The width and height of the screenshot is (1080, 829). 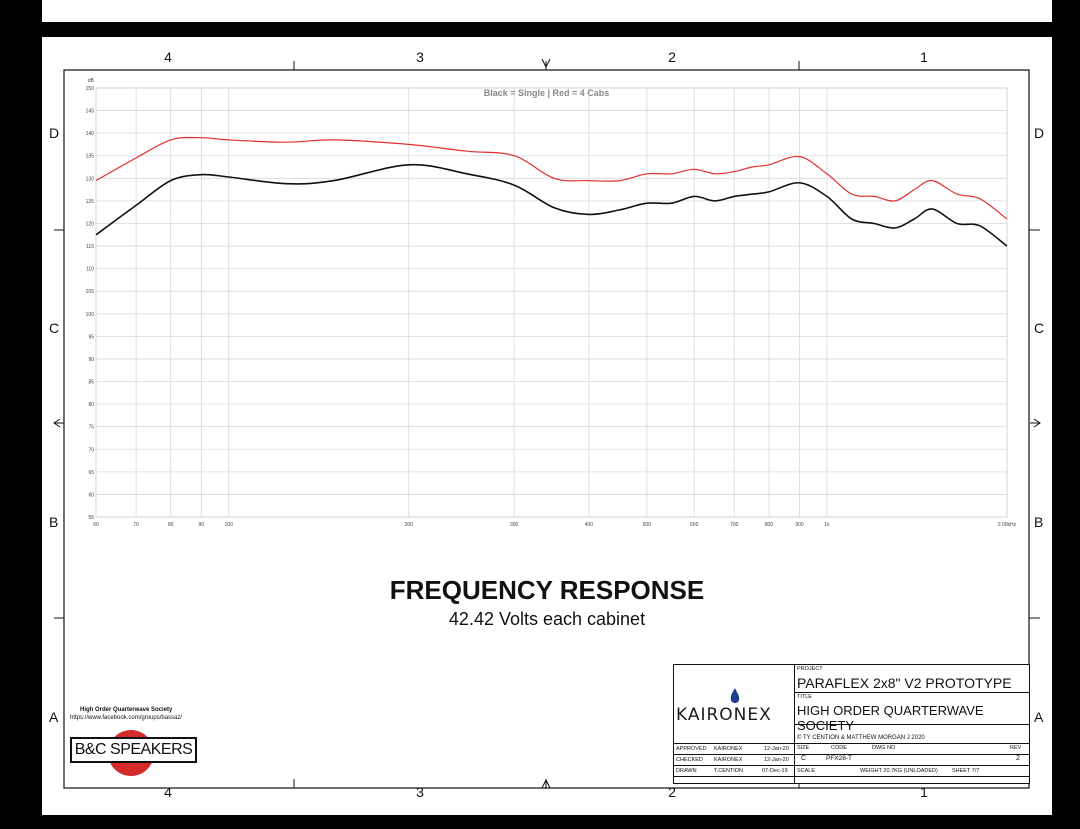 I want to click on drawing-title: HIGH ORDER QUARTERWAVE SOCIETY, so click(x=890, y=718).